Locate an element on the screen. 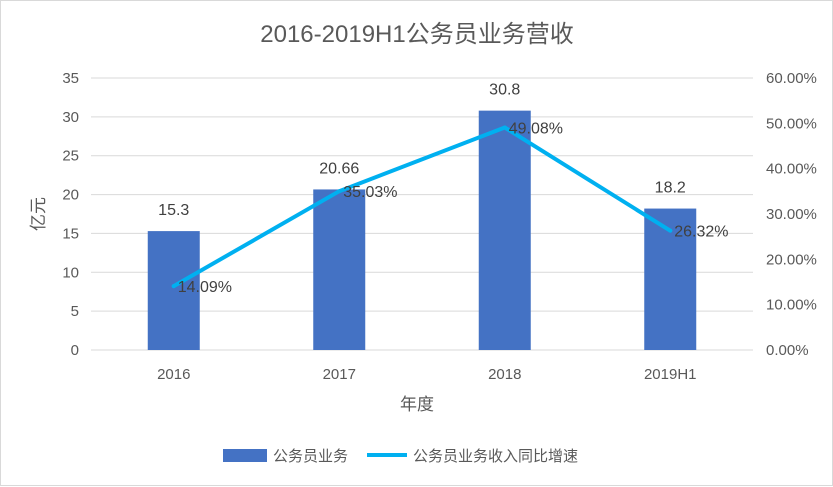 The height and width of the screenshot is (487, 833). y2-tick-label: 10.00% is located at coordinates (791, 305).